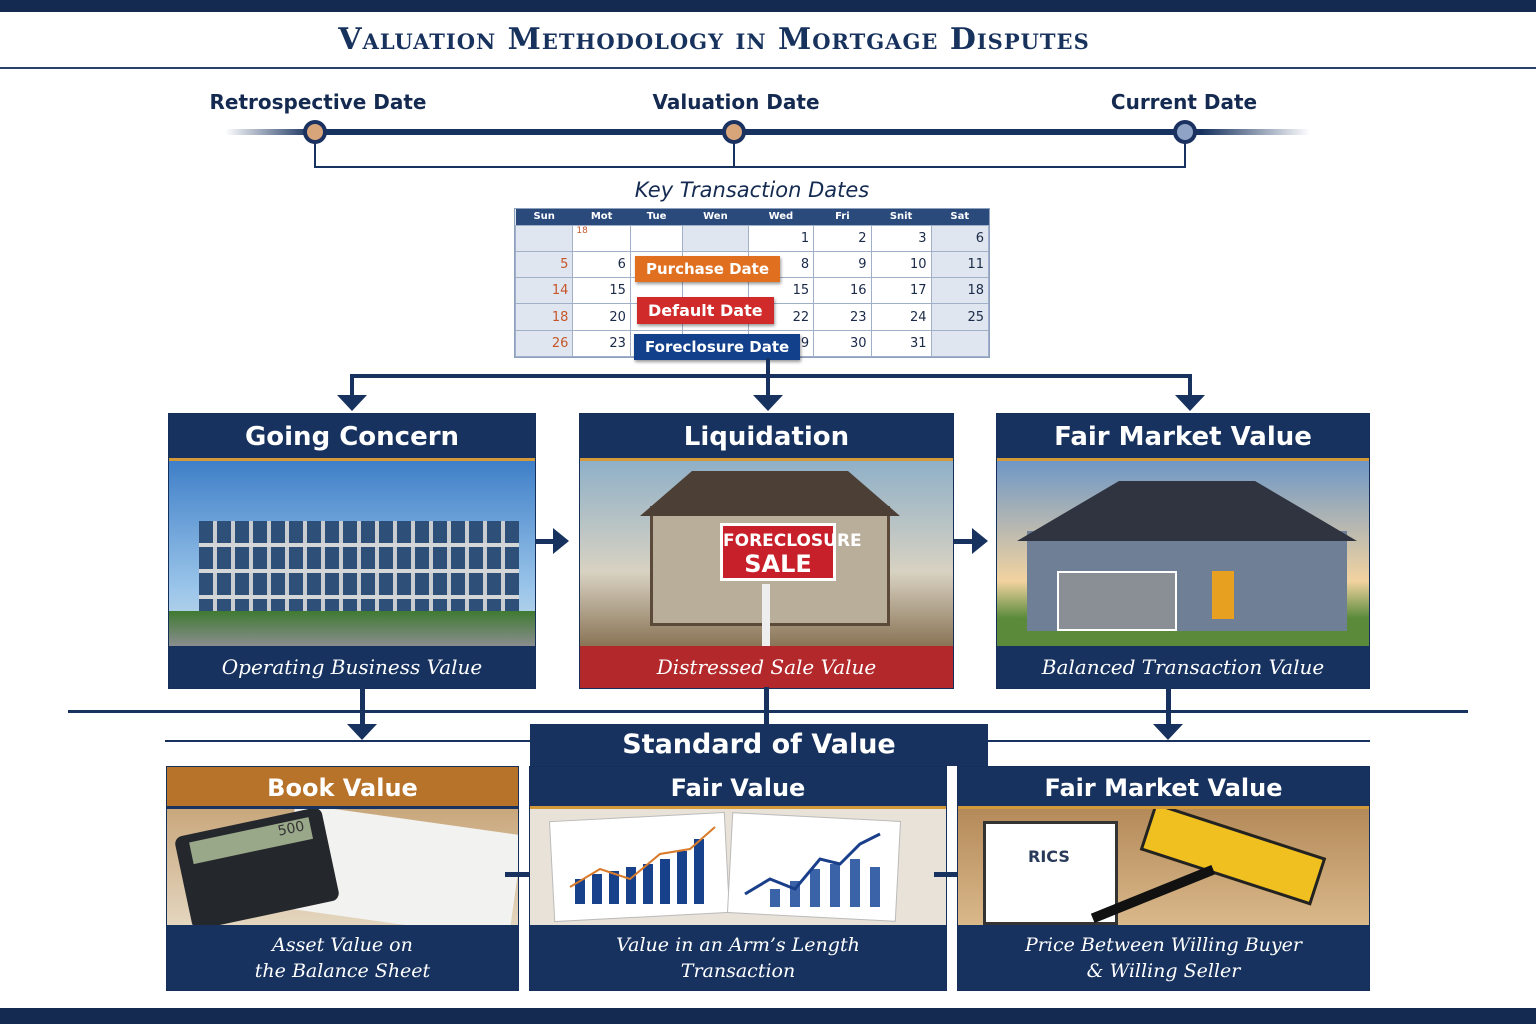 This screenshot has width=1536, height=1024. What do you see at coordinates (960, 217) in the screenshot?
I see `calendar-day-header: Sat` at bounding box center [960, 217].